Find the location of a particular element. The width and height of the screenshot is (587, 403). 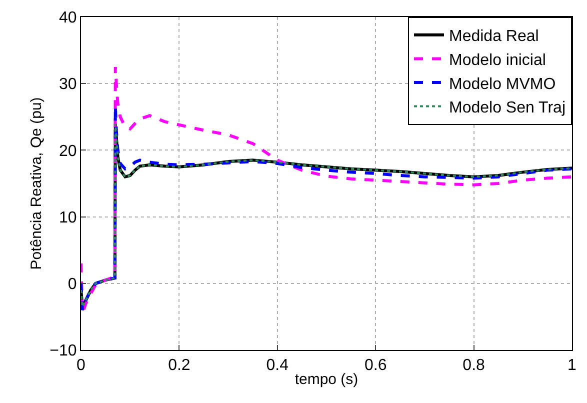

legend-label: Medida Real is located at coordinates (494, 37).